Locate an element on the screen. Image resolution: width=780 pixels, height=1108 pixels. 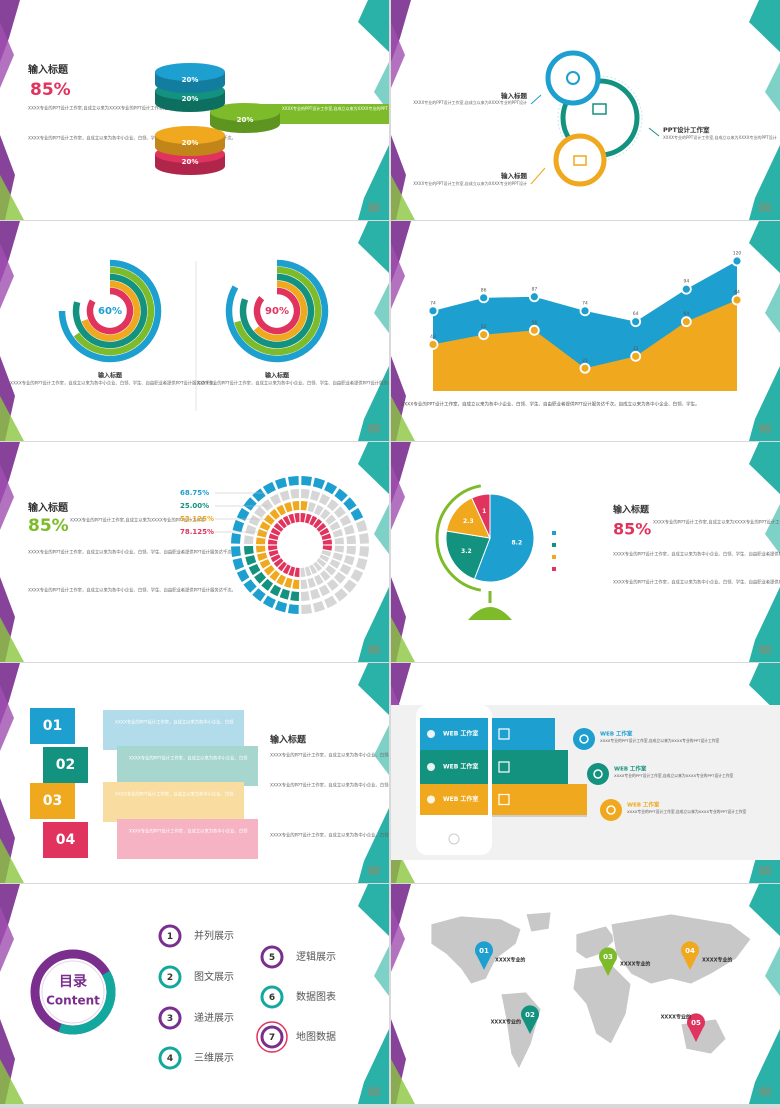
title: 输入标题 is located at coordinates (48, 69).